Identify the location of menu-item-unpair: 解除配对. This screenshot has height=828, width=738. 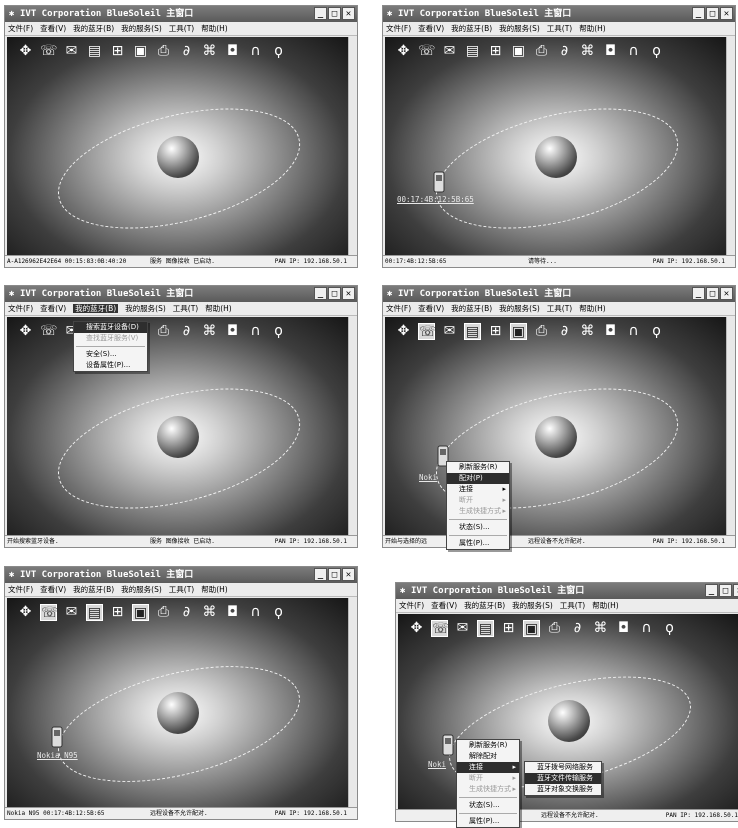
(483, 756).